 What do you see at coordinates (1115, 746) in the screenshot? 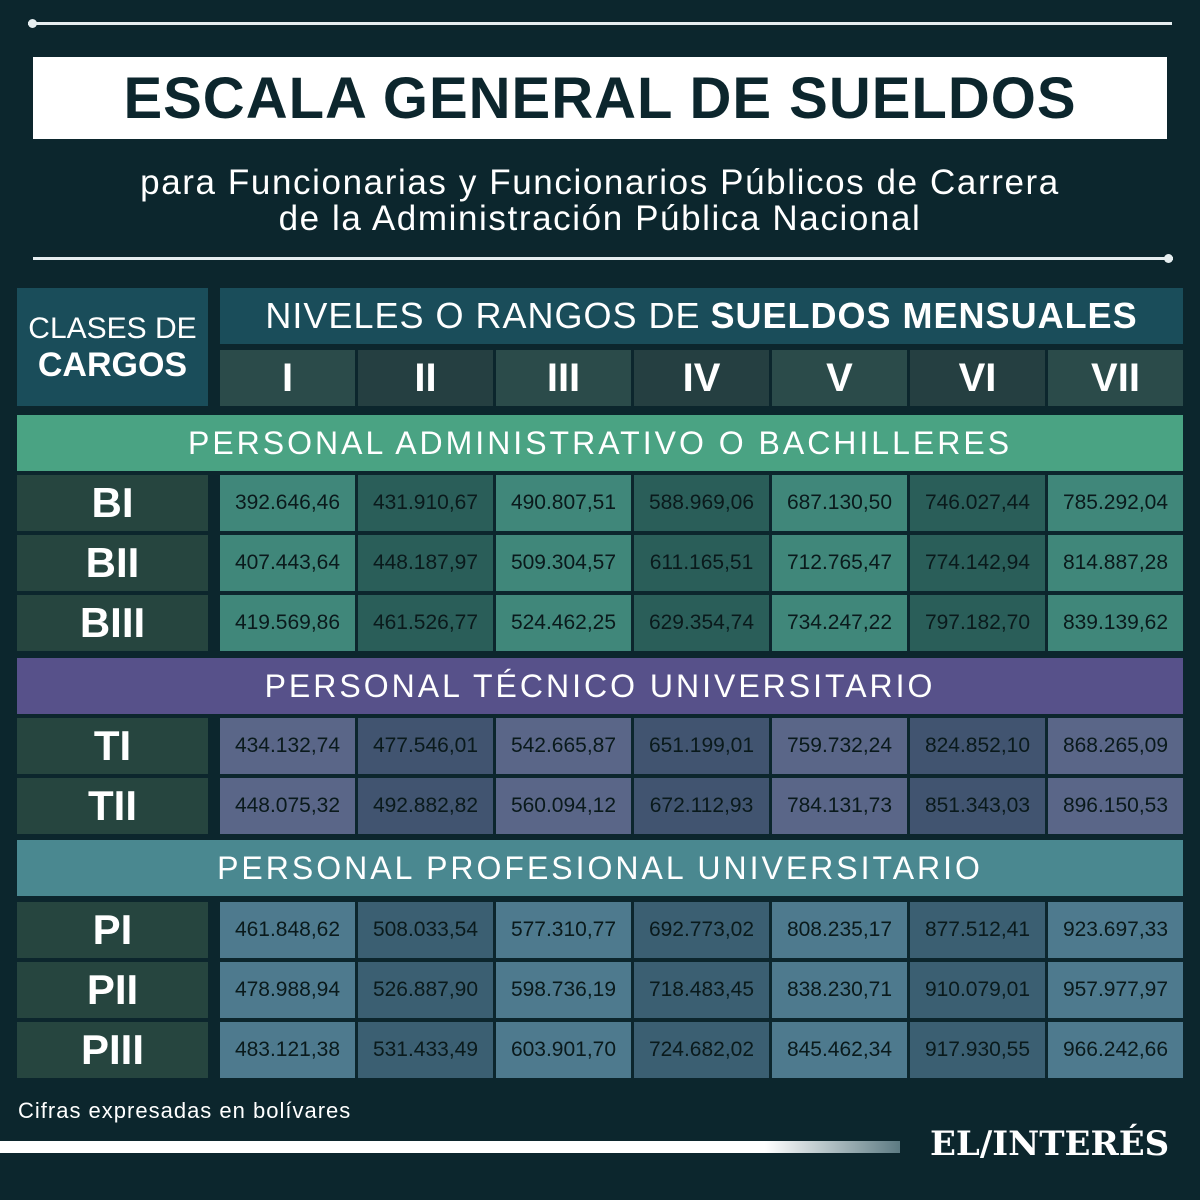
I see `salary-cell: 868.265,09` at bounding box center [1115, 746].